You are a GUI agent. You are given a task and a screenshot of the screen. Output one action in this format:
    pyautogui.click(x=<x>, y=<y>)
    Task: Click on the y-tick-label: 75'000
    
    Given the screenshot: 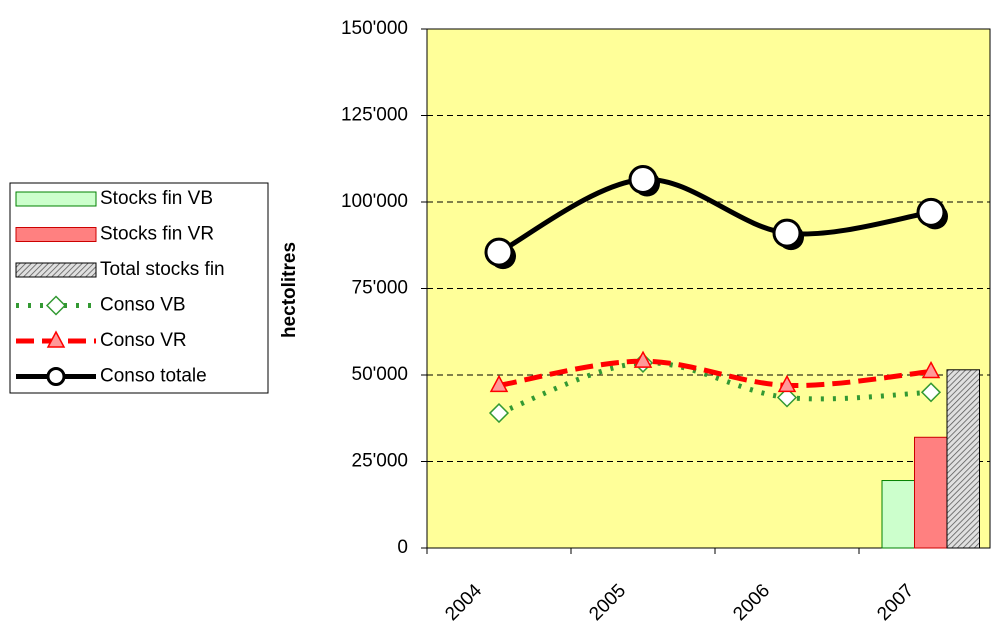 What is the action you would take?
    pyautogui.click(x=380, y=288)
    